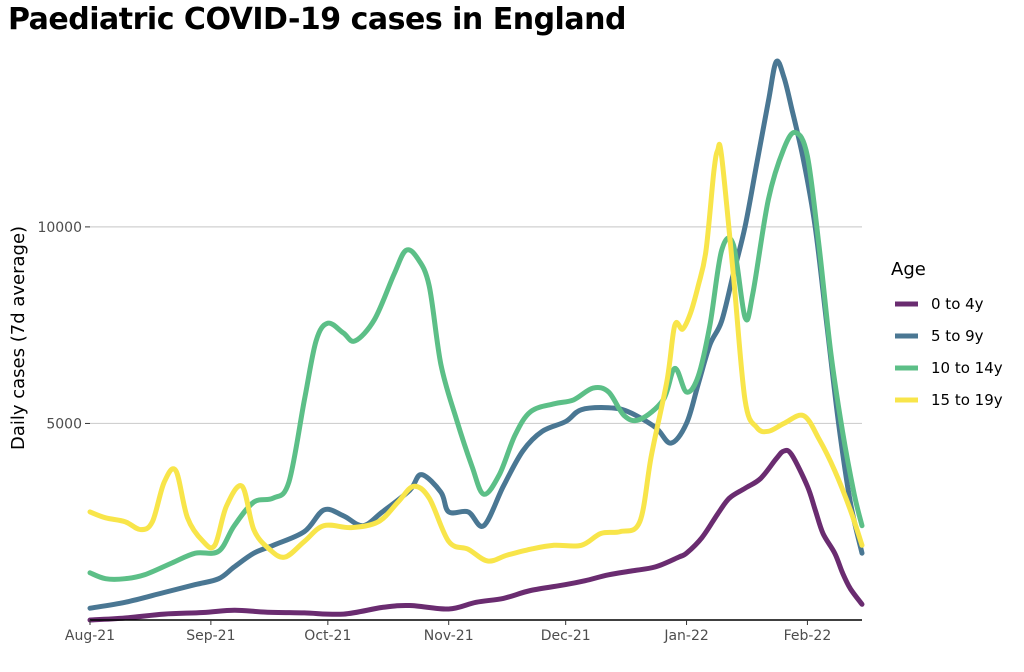 The width and height of the screenshot is (1024, 672). Describe the element at coordinates (808, 636) in the screenshot. I see `x-tick-label: Feb-22` at that location.